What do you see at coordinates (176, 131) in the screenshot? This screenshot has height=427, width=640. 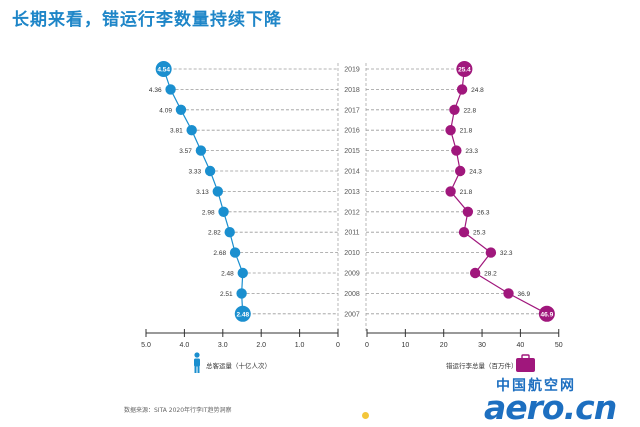 I see `passenger-data-label: 3.81` at bounding box center [176, 131].